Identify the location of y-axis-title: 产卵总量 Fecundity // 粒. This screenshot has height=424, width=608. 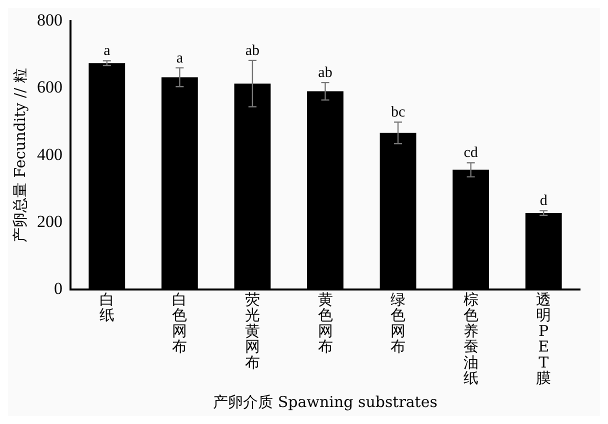
(19, 155).